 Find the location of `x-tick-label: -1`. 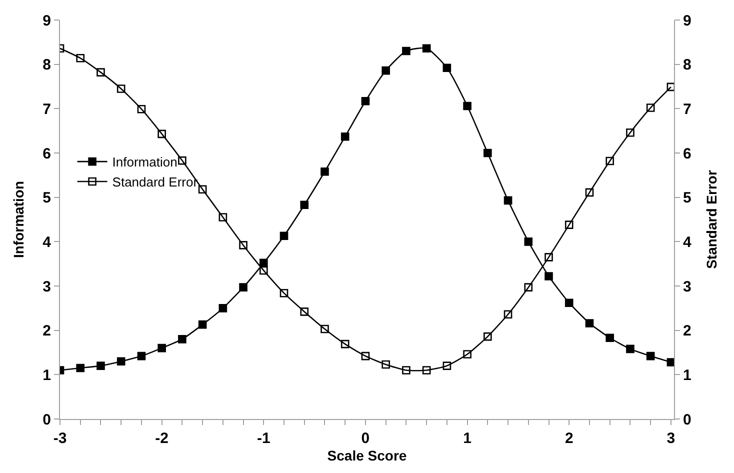

x-tick-label: -1 is located at coordinates (263, 438).